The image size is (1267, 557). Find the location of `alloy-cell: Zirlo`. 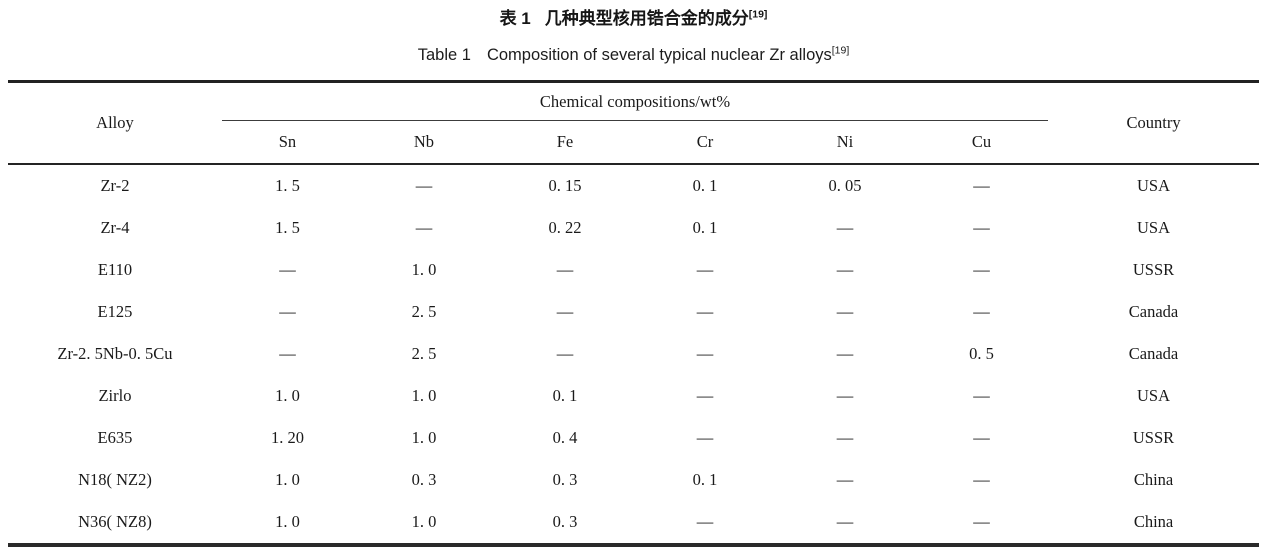

alloy-cell: Zirlo is located at coordinates (115, 395).